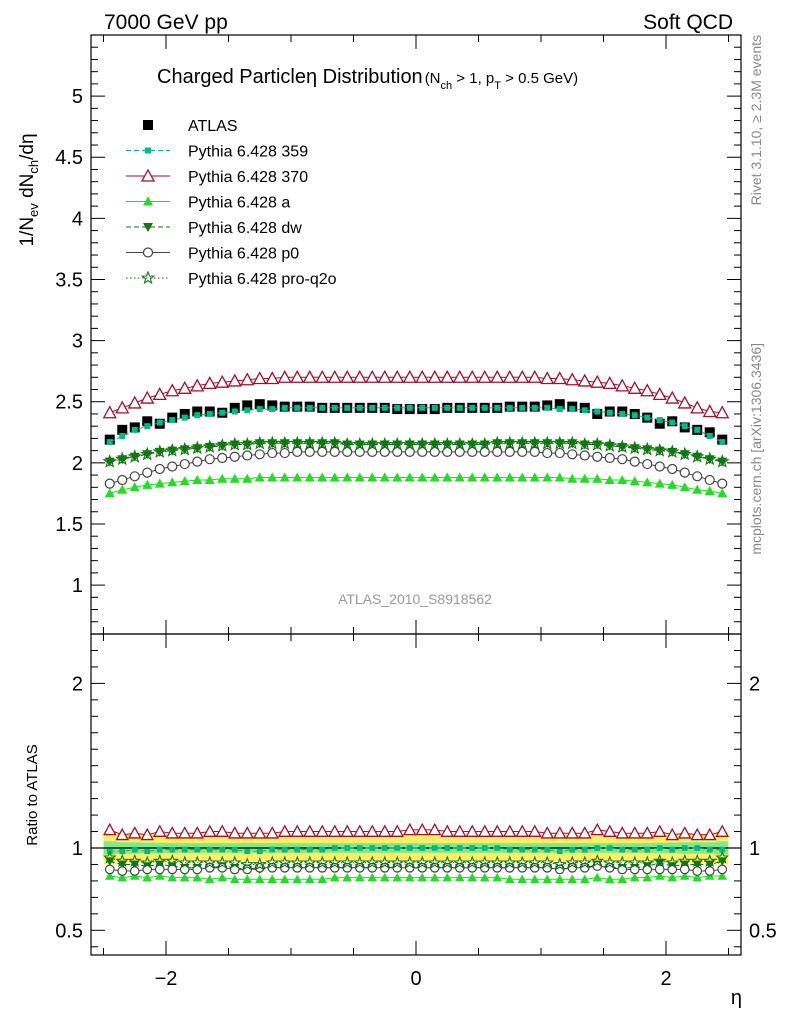 This screenshot has height=1024, width=786. I want to click on legend-entry: Pythia 6.428 dw, so click(214, 228).